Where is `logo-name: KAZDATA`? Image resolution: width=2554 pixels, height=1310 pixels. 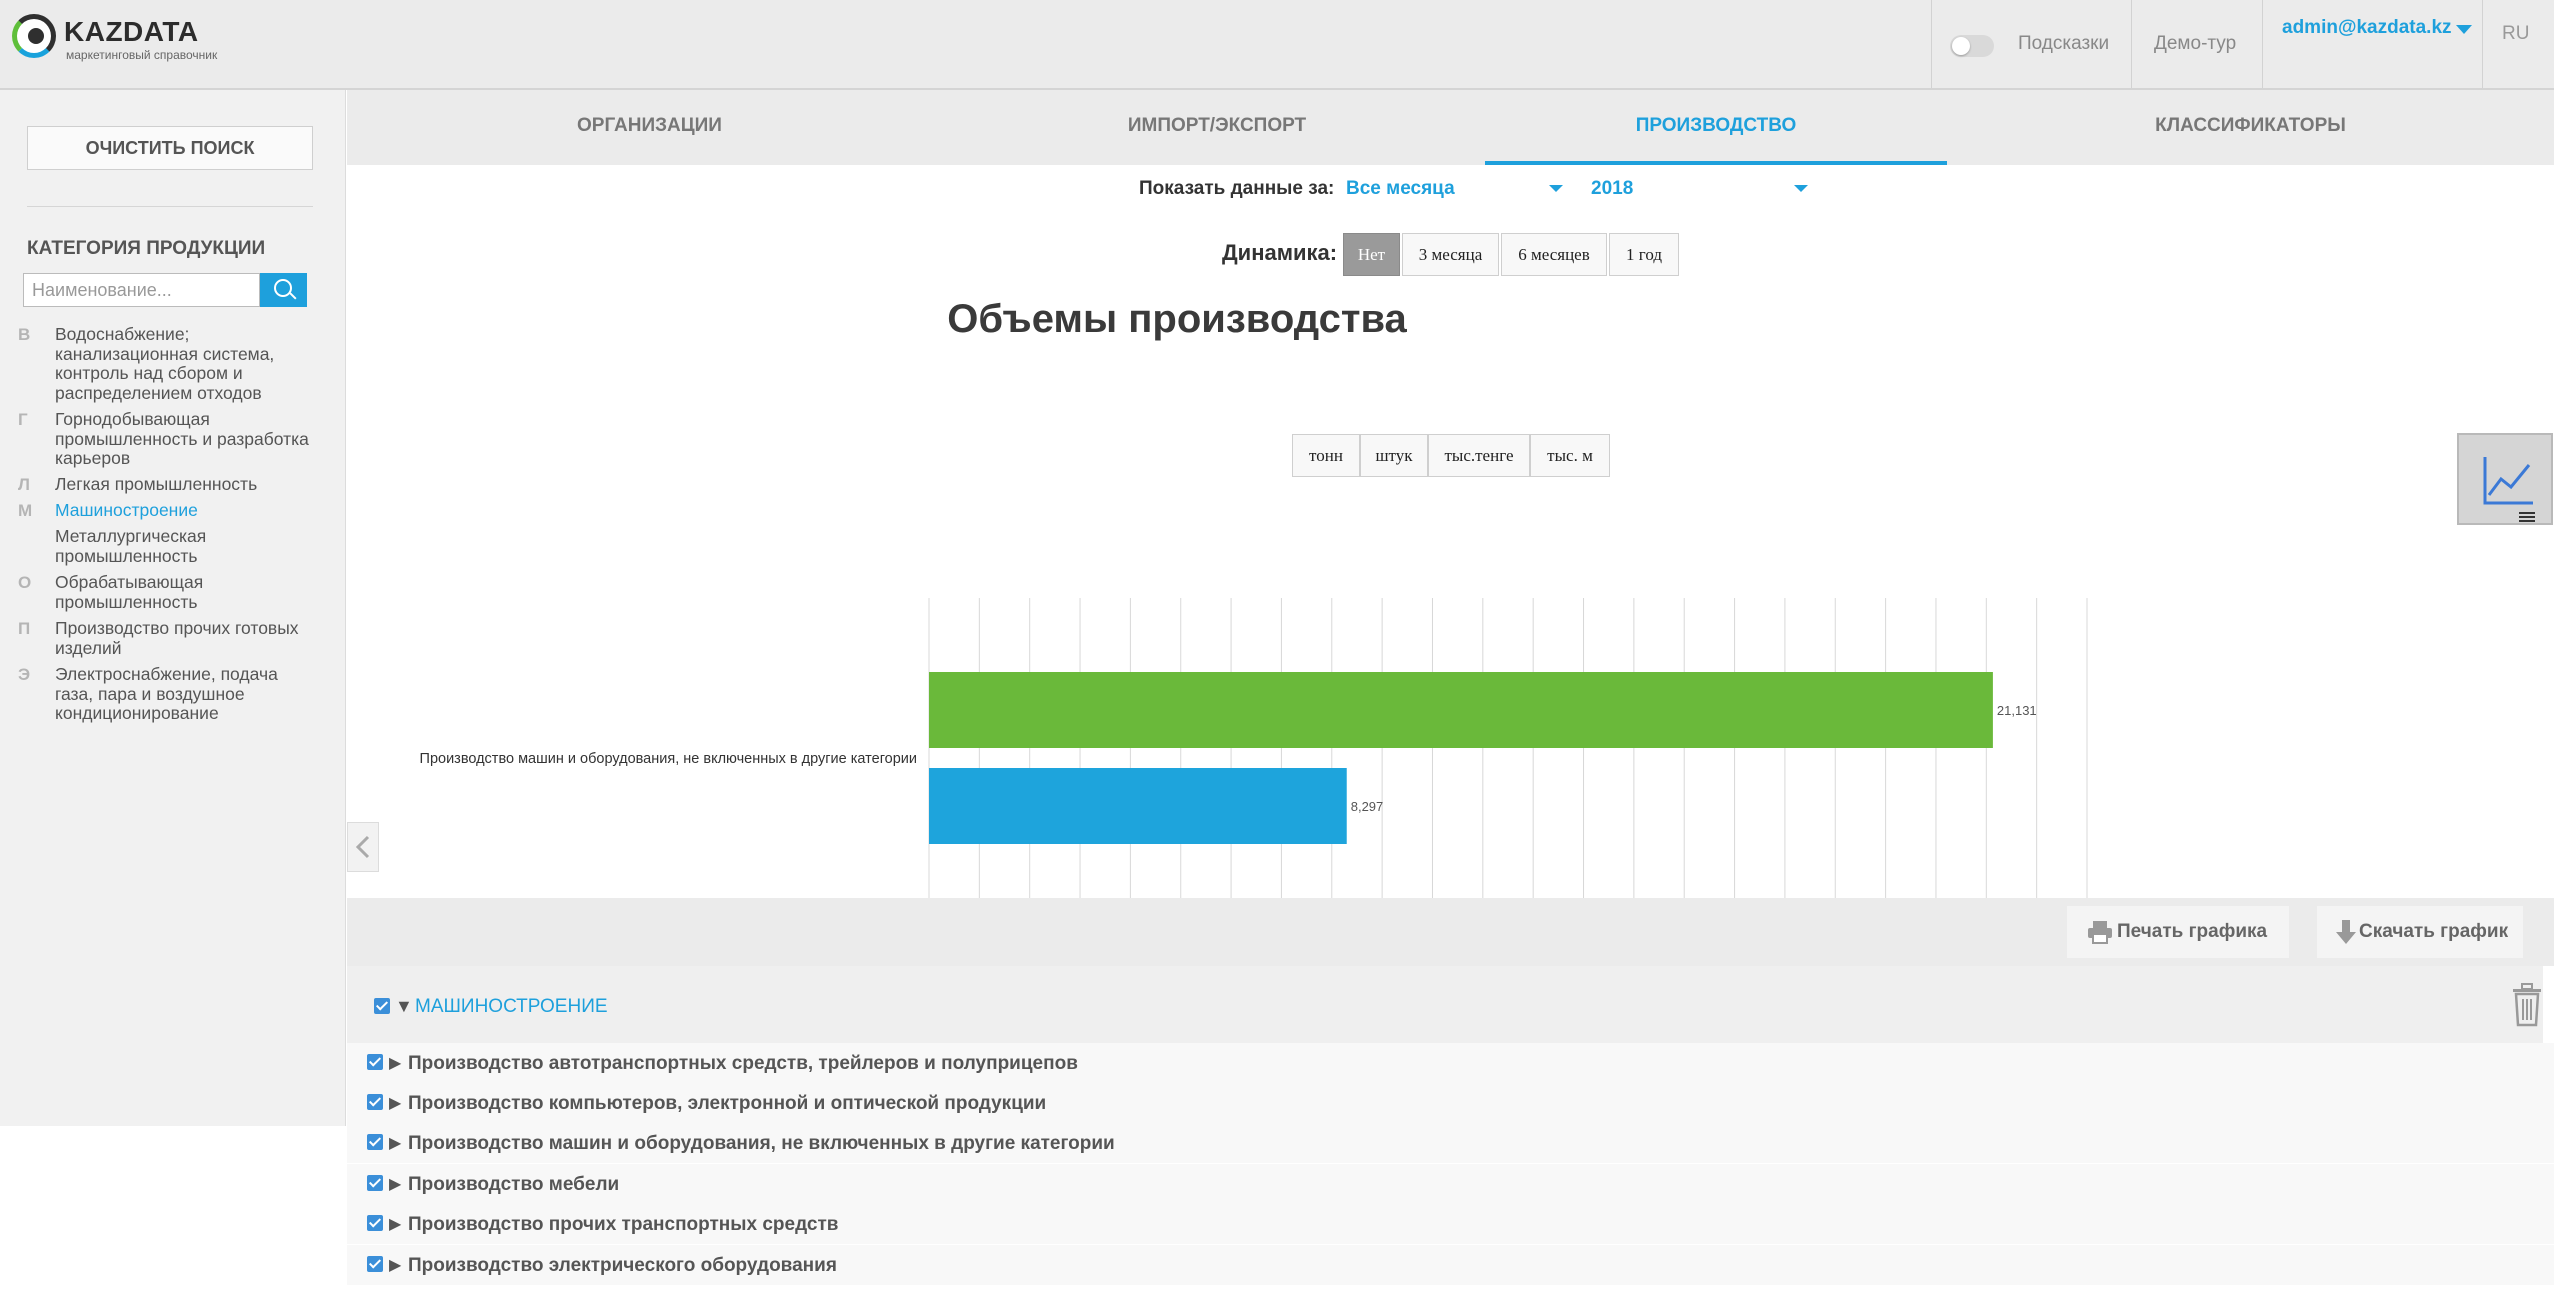 logo-name: KAZDATA is located at coordinates (131, 31).